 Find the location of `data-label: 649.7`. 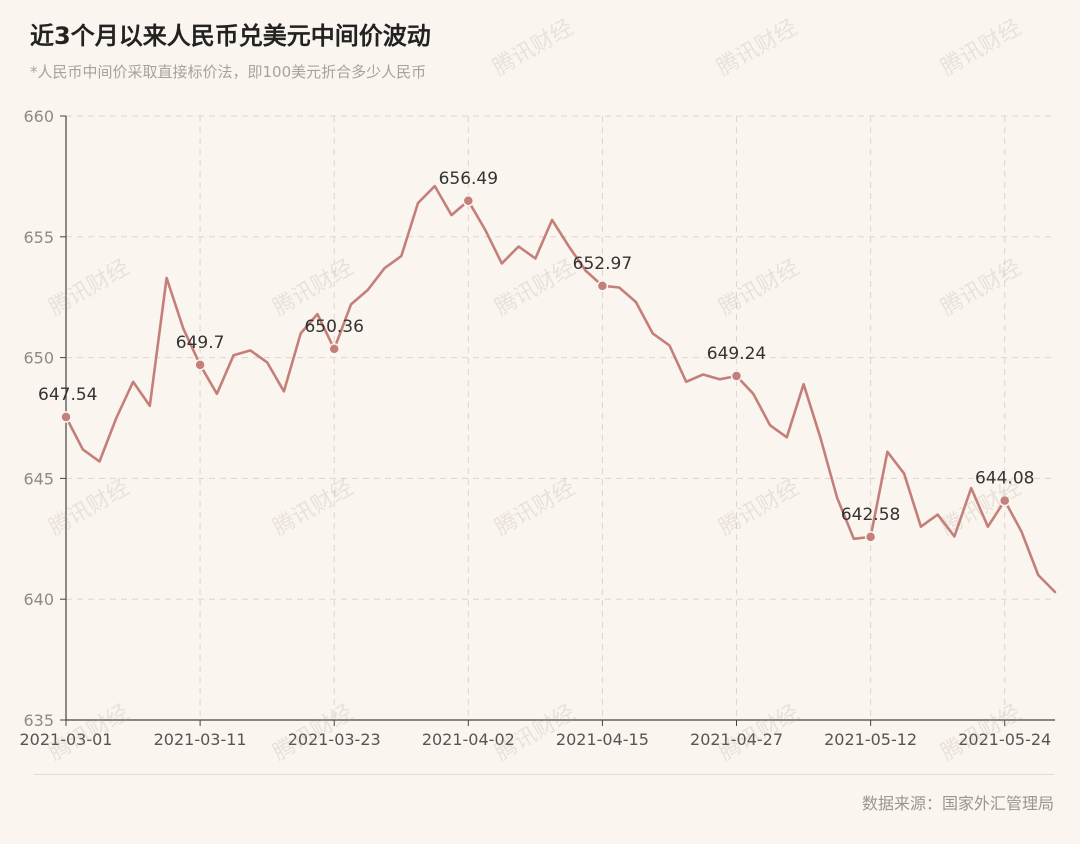

data-label: 649.7 is located at coordinates (200, 343).